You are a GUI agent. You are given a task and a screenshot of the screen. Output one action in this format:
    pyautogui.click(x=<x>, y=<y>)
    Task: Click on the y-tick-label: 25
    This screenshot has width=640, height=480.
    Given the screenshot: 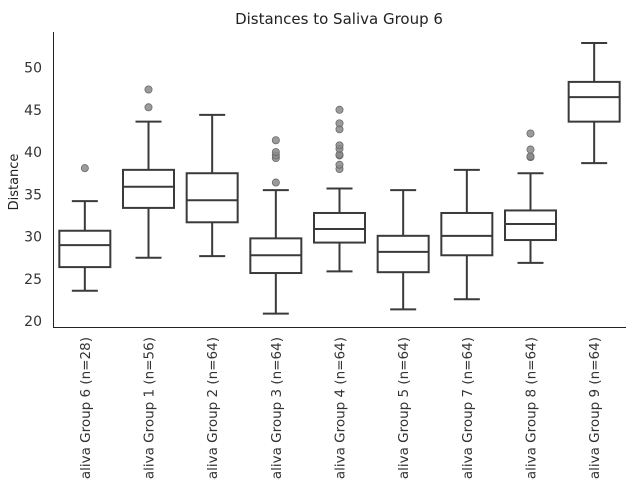 What is the action you would take?
    pyautogui.click(x=33, y=280)
    